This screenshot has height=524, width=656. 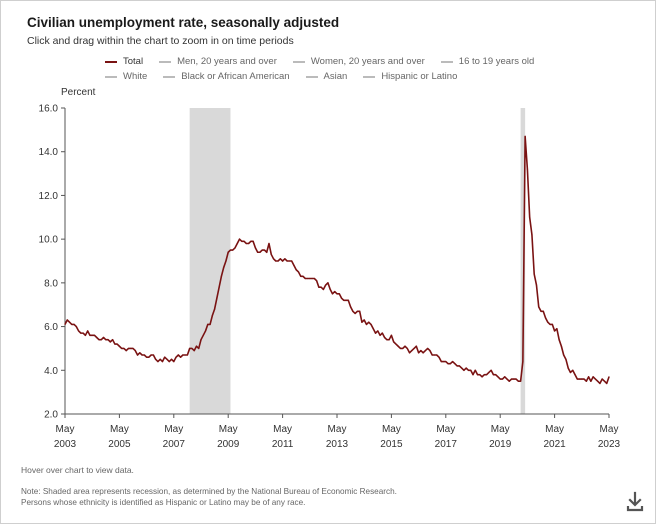 I want to click on legend-label-total: Total, so click(x=133, y=61).